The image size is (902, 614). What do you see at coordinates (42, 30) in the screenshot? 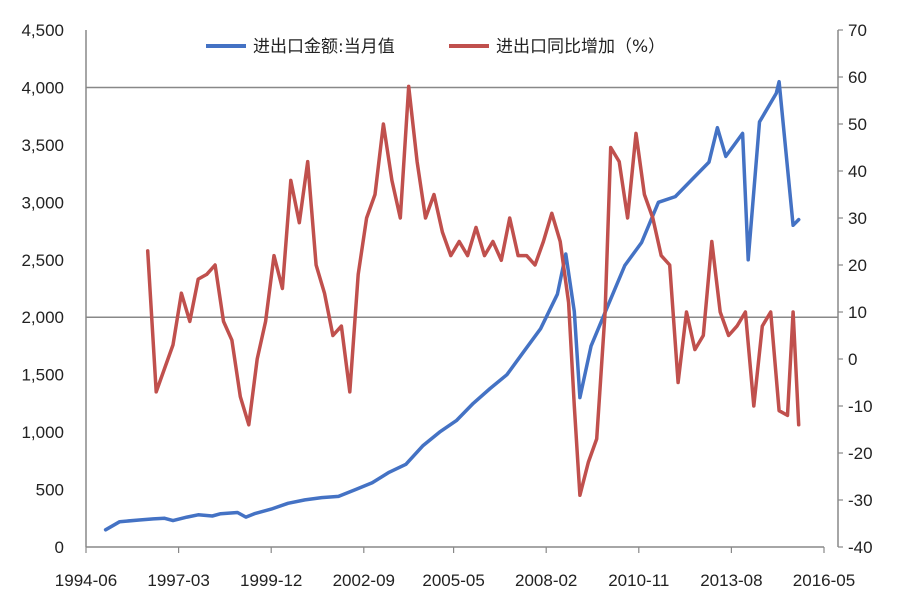
I see `left-y-tick-label: 4,500` at bounding box center [42, 30].